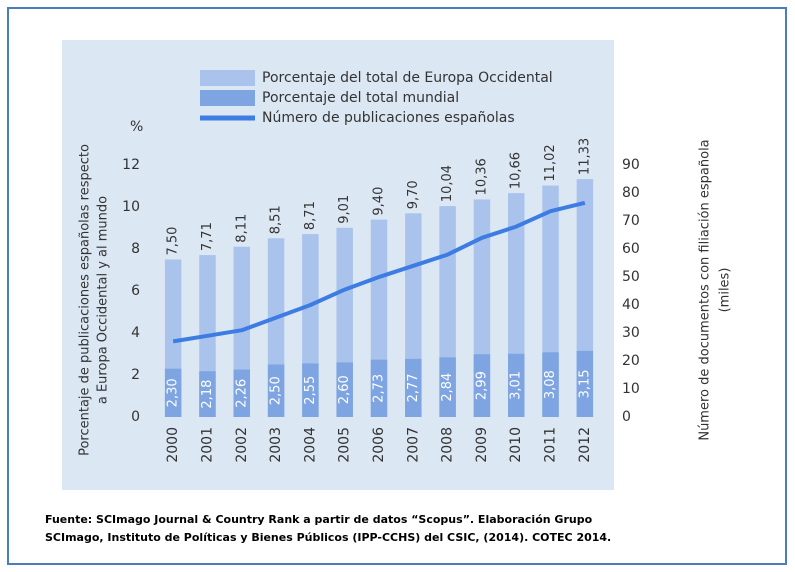 The height and width of the screenshot is (572, 795). I want to click on y2-tick-label: 40, so click(631, 305).